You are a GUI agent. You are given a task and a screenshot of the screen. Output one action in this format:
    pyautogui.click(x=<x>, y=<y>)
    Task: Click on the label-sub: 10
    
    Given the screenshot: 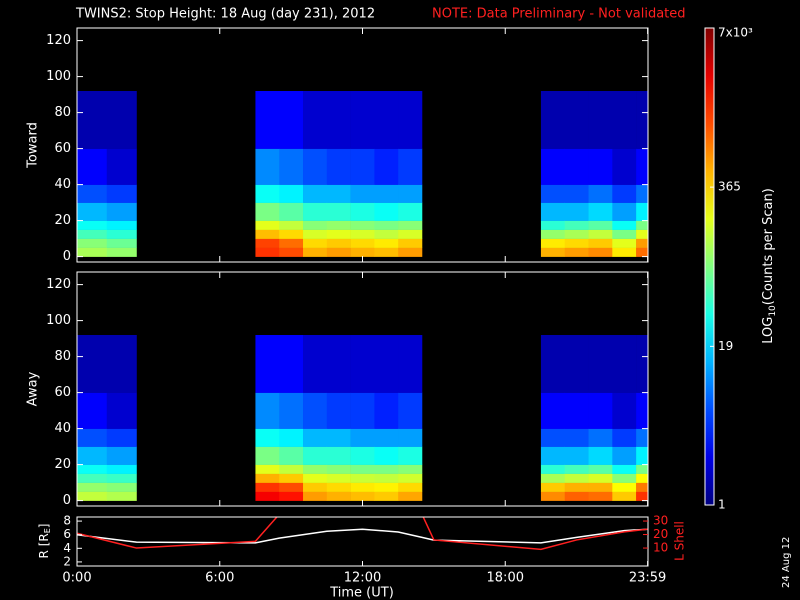 What is the action you would take?
    pyautogui.click(x=773, y=311)
    